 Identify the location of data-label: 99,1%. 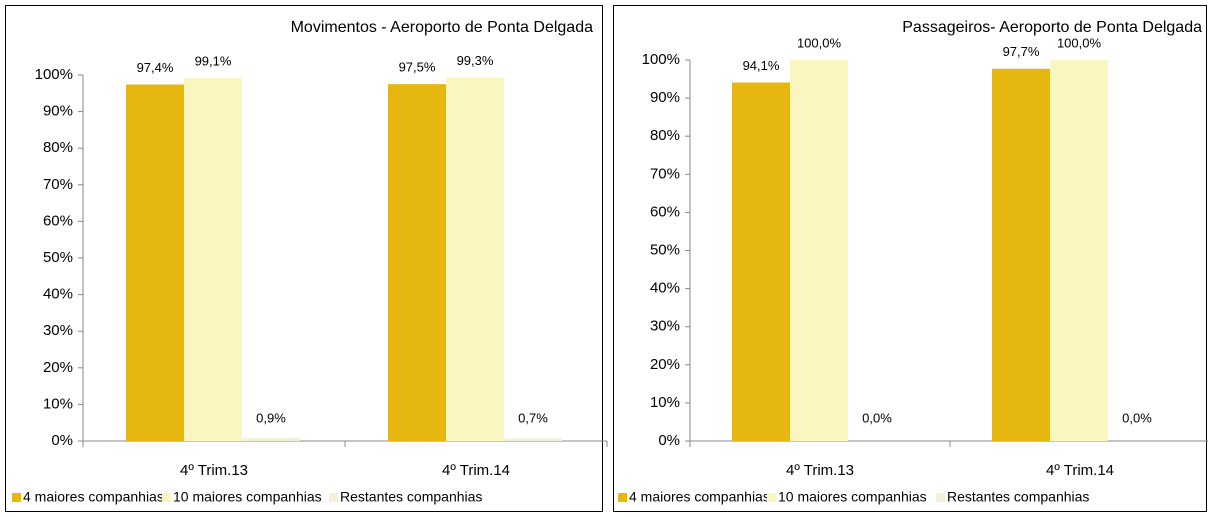
(213, 61).